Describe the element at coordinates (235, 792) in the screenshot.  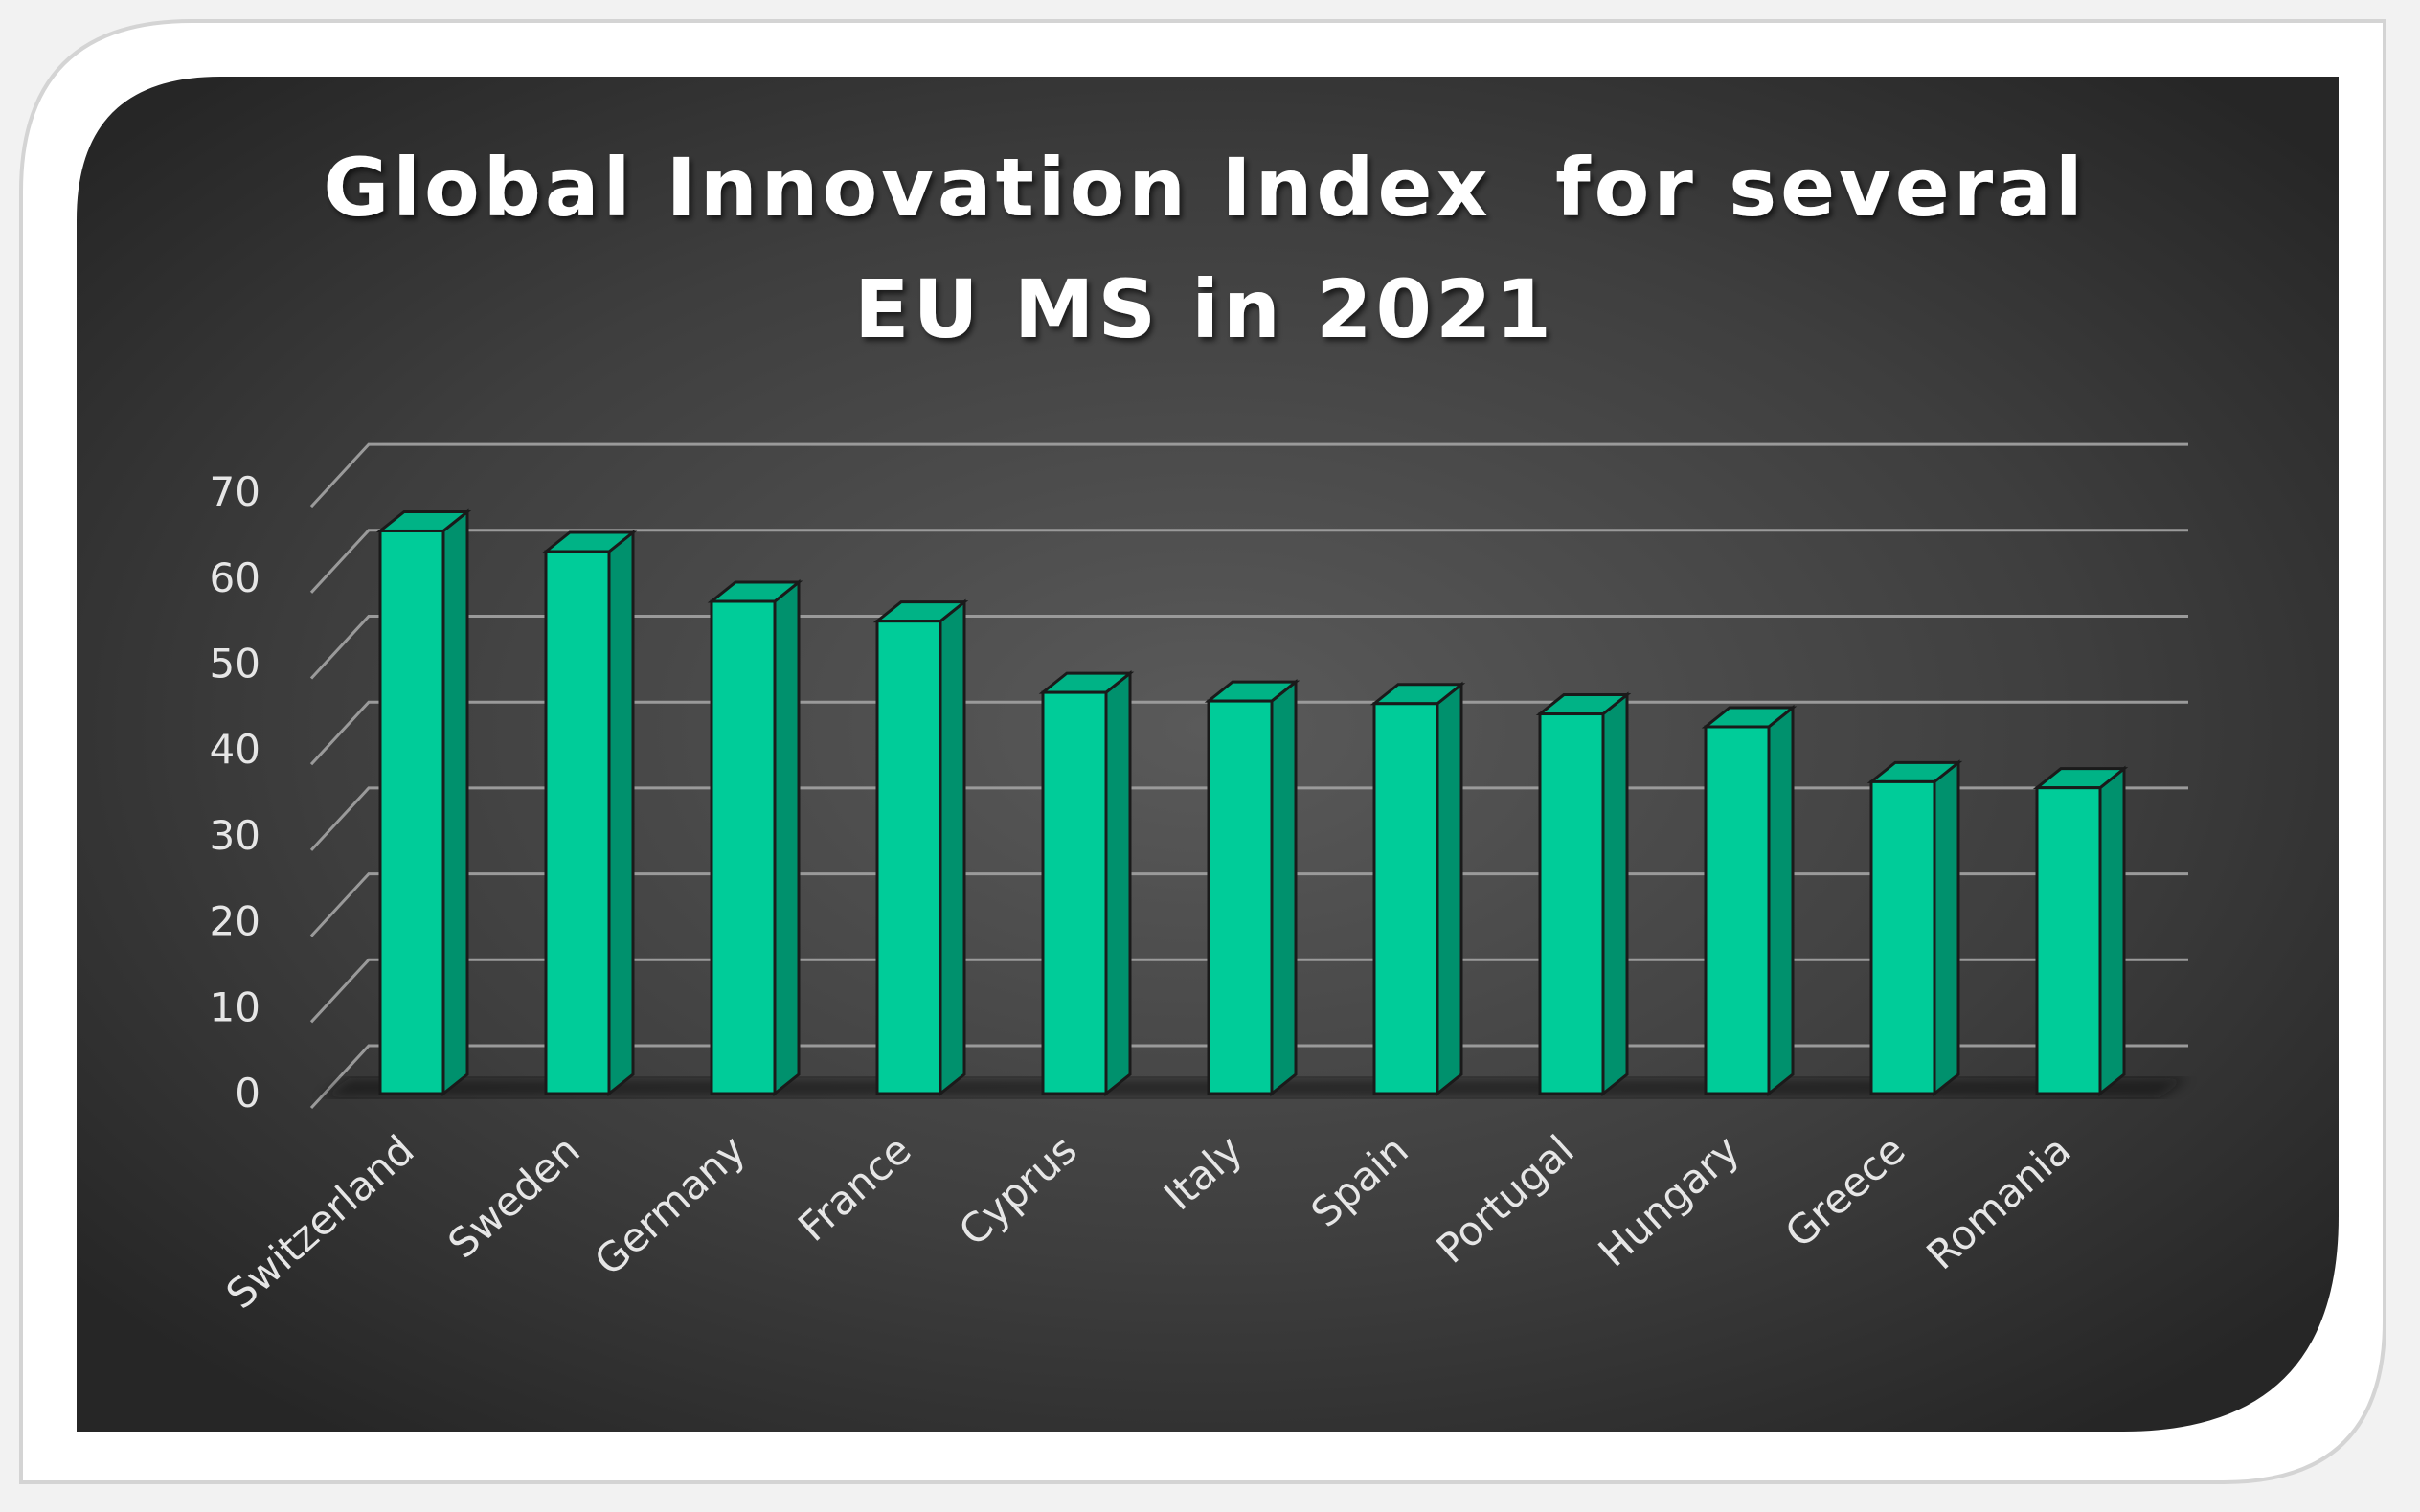
I see `y-axis-ticks: 0 10 20 30 40 50 60 70` at that location.